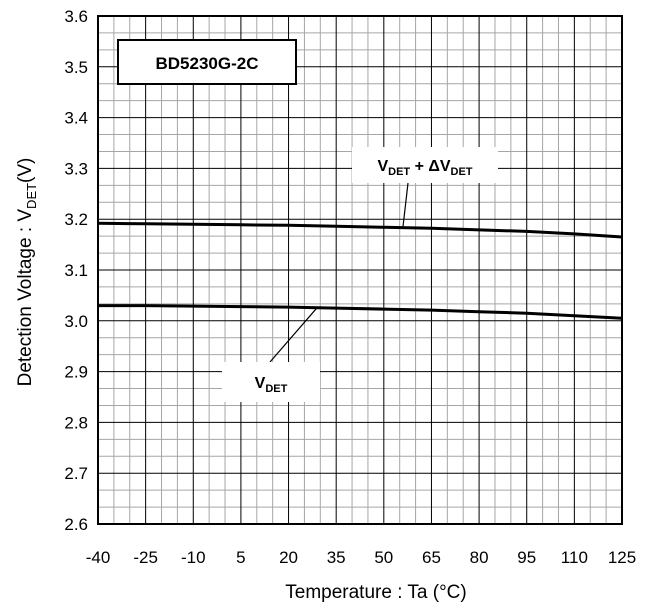 Image resolution: width=660 pixels, height=610 pixels. Describe the element at coordinates (375, 592) in the screenshot. I see `x-axis-title: Temperature : Ta (°C)` at that location.